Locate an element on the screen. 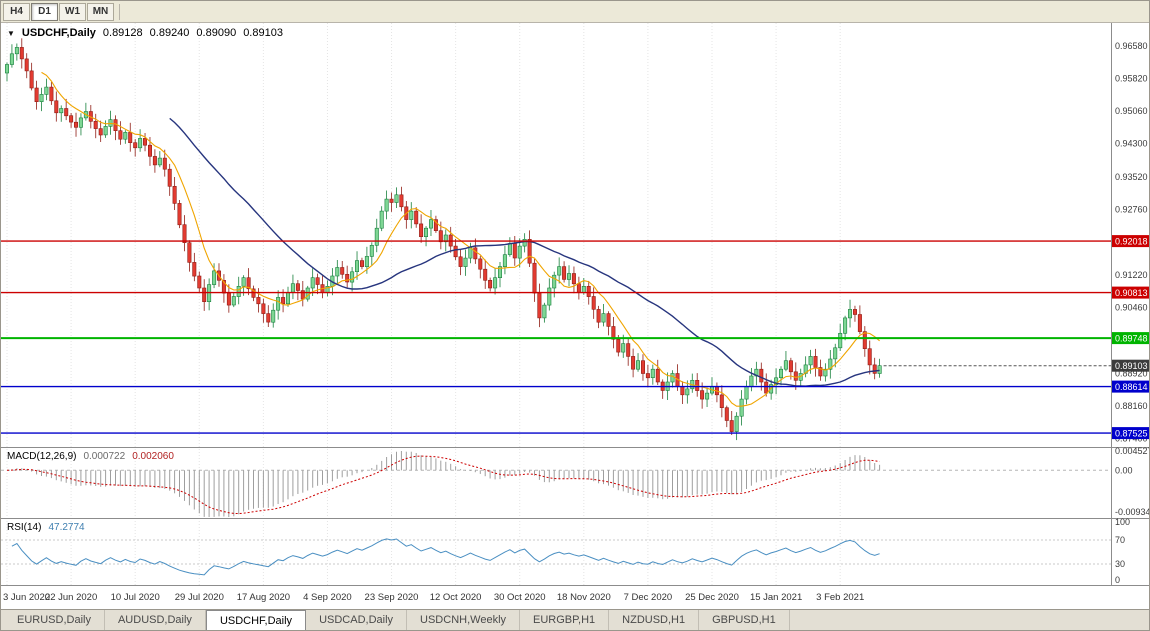 This screenshot has width=1150, height=631. tab-eurusd-daily: EURUSD,Daily is located at coordinates (54, 620).